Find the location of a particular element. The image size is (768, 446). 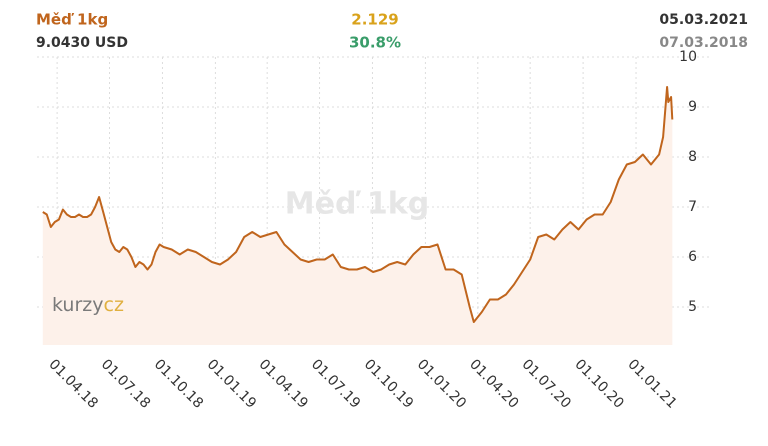

x-tick-label: 01.07.19 is located at coordinates (335, 383).